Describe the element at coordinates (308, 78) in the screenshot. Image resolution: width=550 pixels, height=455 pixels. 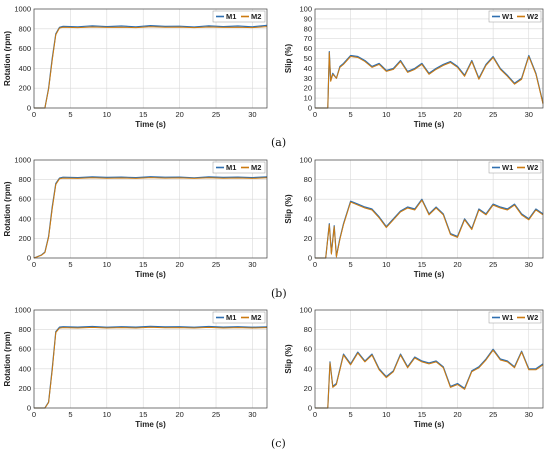
I see `y-tick-label: 30` at that location.